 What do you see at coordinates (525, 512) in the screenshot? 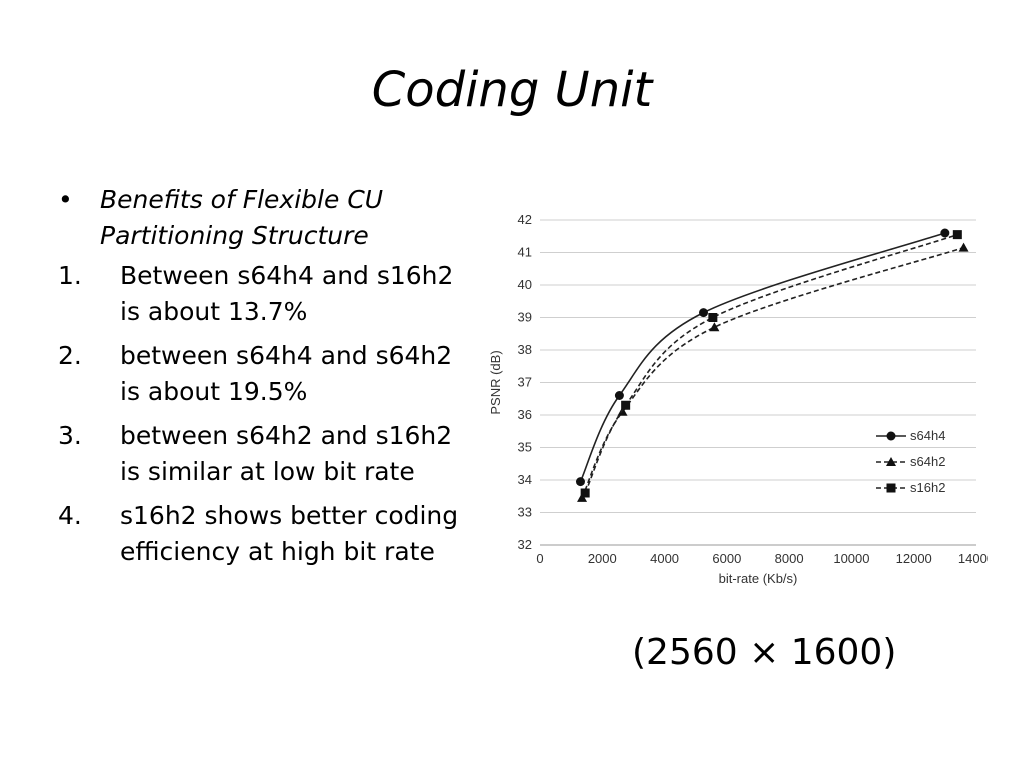
I see `y-tick-label: 33` at bounding box center [525, 512].